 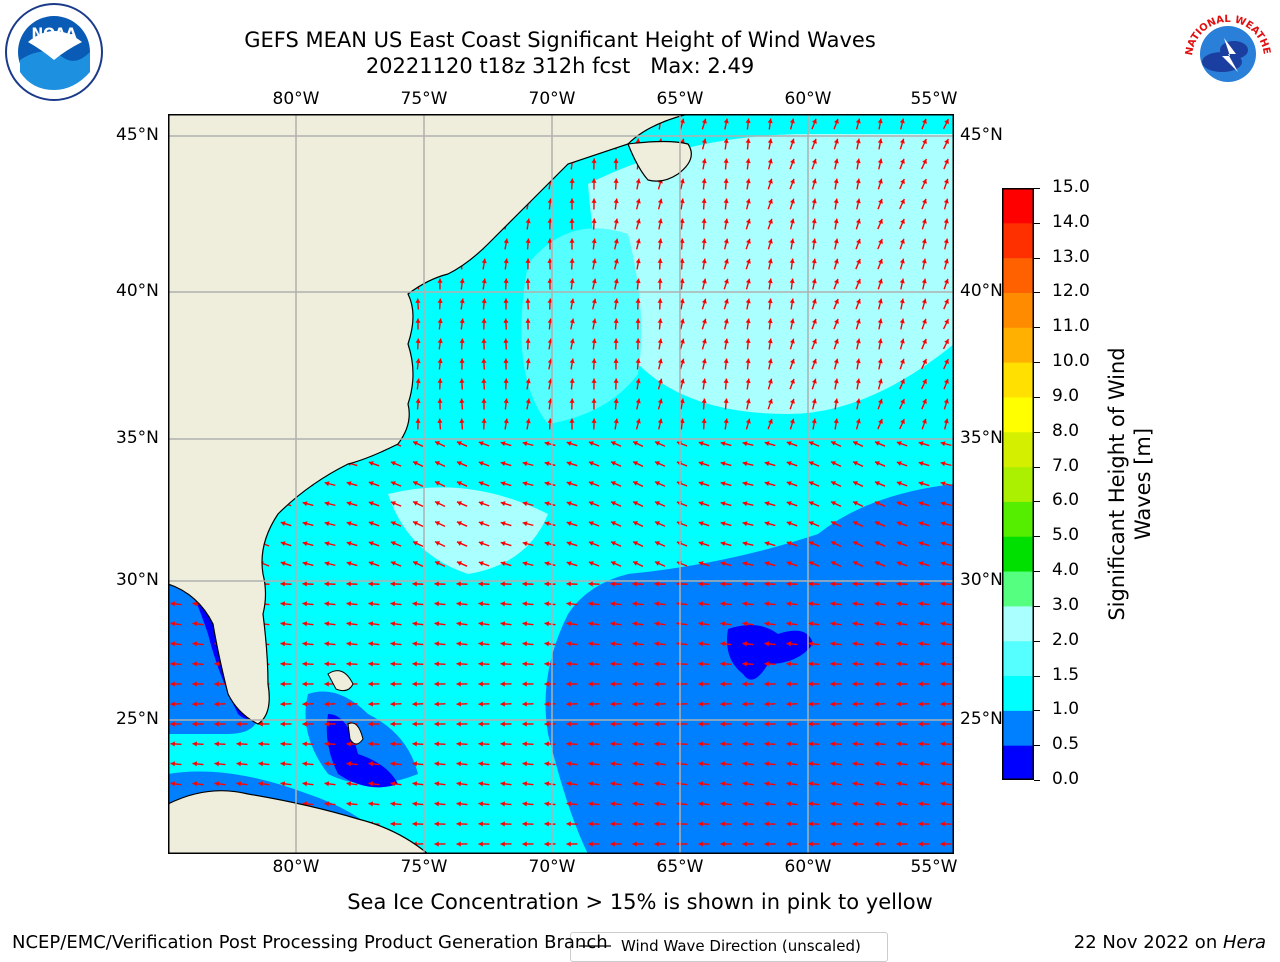 I want to click on colorbar-tick-label: 7.0, so click(x=1065, y=466).